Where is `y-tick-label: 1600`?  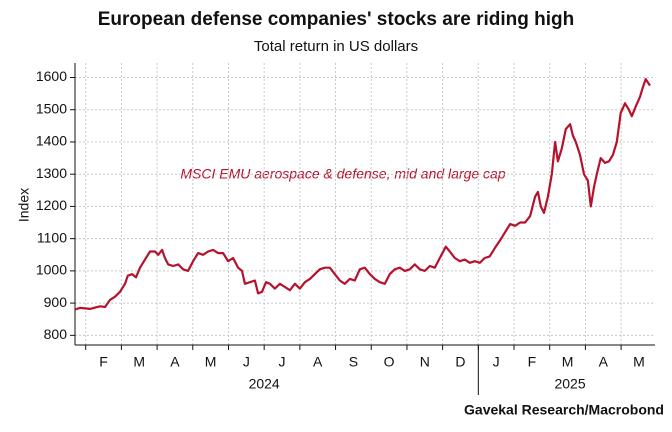 y-tick-label: 1600 is located at coordinates (51, 76).